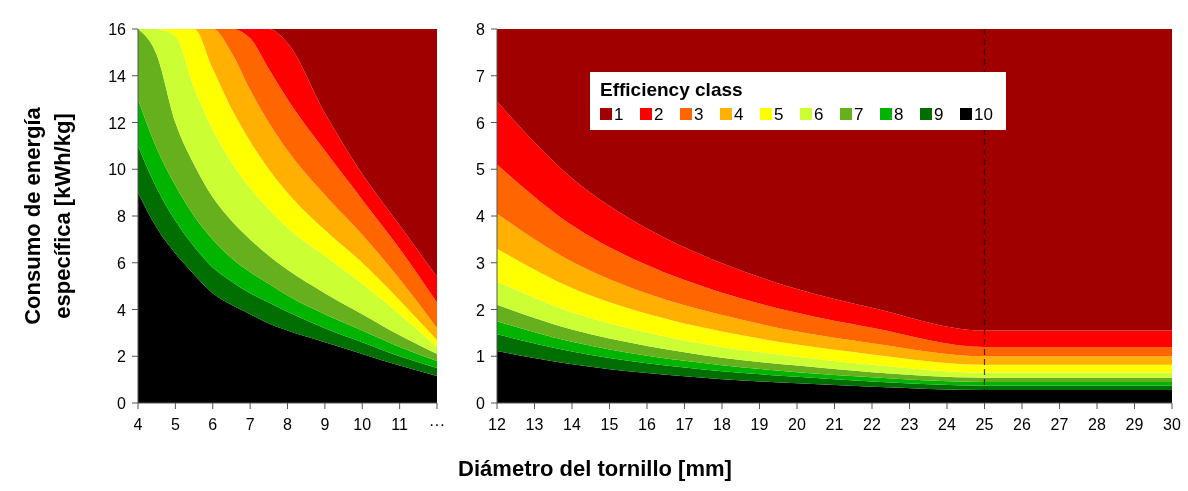 This screenshot has width=1188, height=491. I want to click on legend-label: 1, so click(619, 114).